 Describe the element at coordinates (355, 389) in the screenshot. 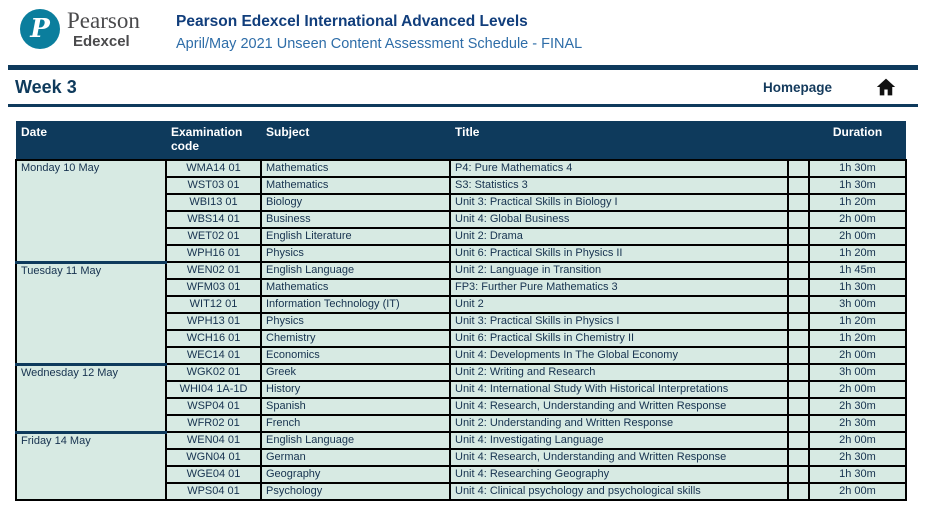

I see `subject-cell: History` at that location.